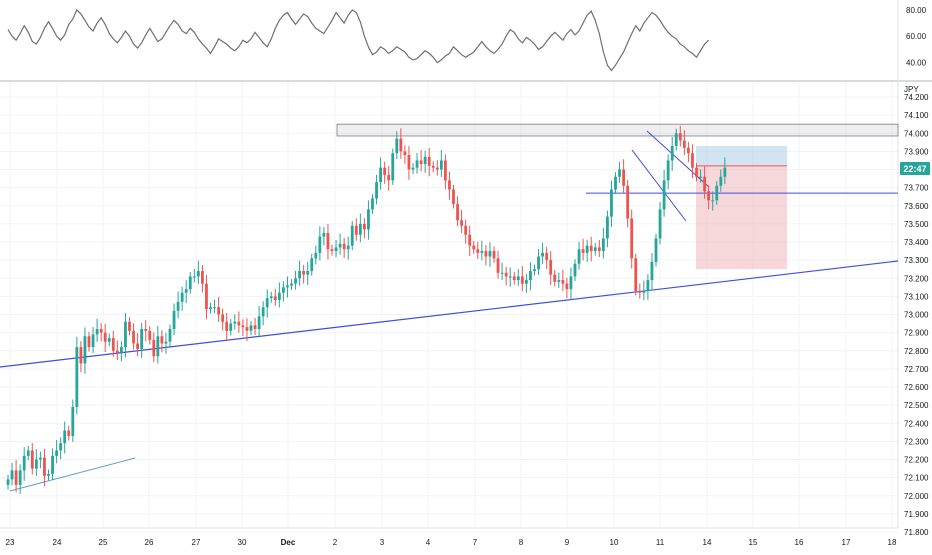 This screenshot has width=932, height=555. What do you see at coordinates (846, 542) in the screenshot?
I see `time-tick-label: 17` at bounding box center [846, 542].